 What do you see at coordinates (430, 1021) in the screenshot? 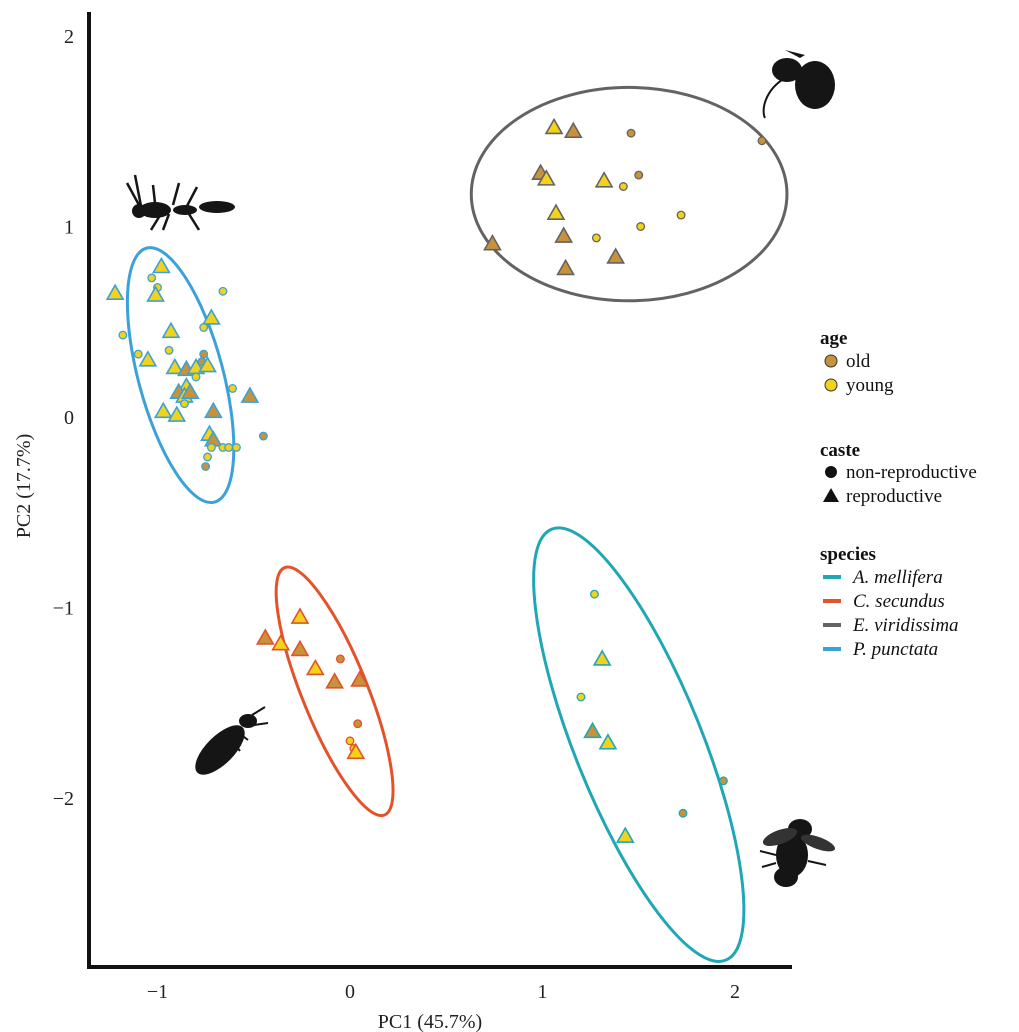
I see `x-axis-title: PC1 (45.7%)` at bounding box center [430, 1021].